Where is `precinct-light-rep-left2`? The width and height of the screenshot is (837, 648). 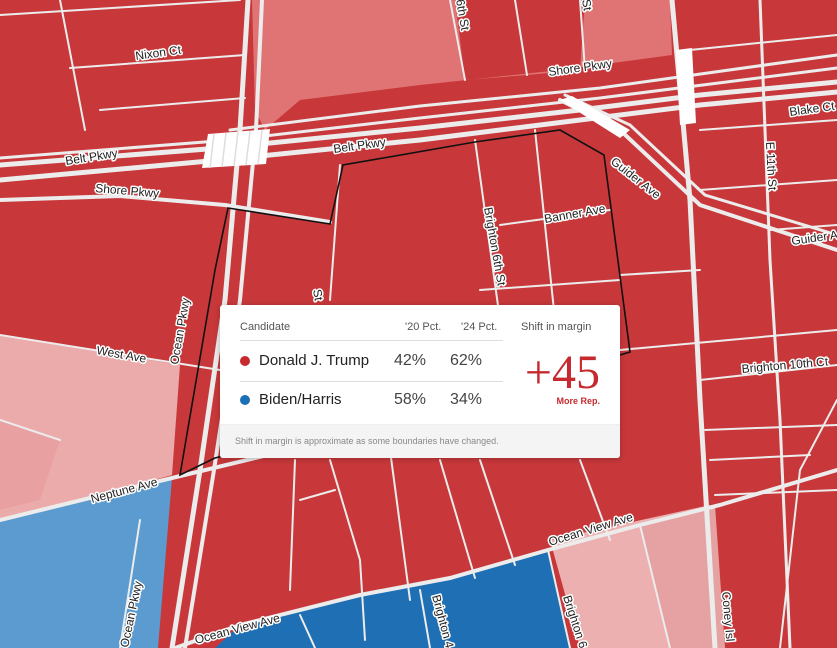
precinct-light-rep-left2 is located at coordinates (30, 465).